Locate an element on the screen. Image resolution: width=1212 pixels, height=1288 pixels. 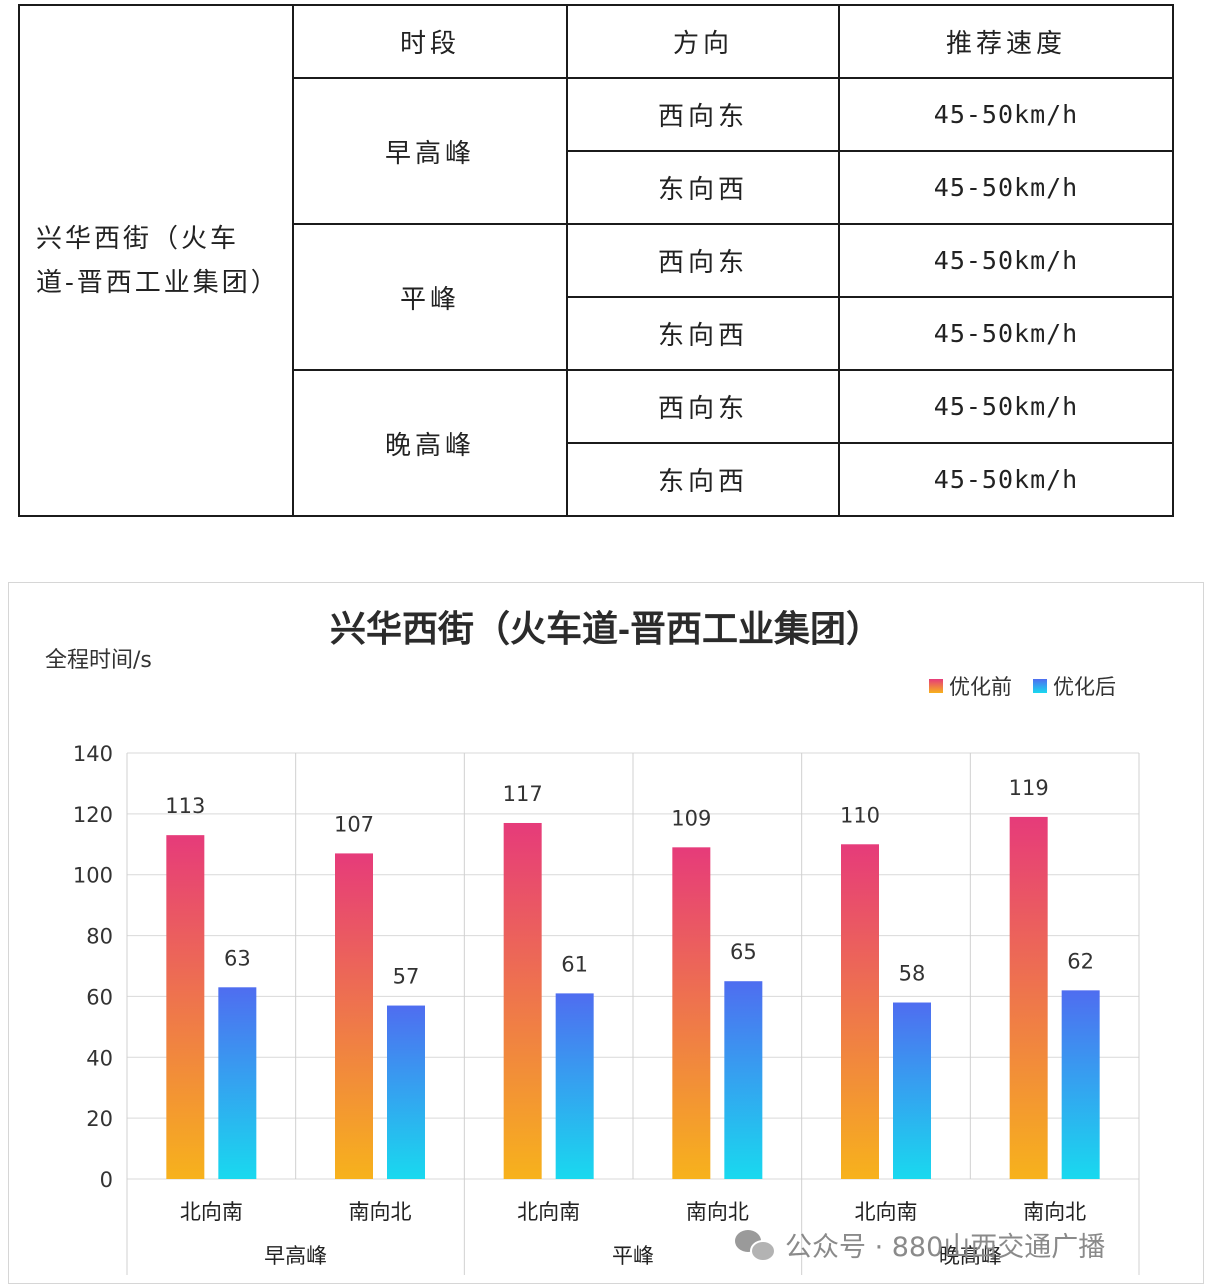
watermark-text: 公众号 · 880山西交通广播 is located at coordinates (945, 1247).